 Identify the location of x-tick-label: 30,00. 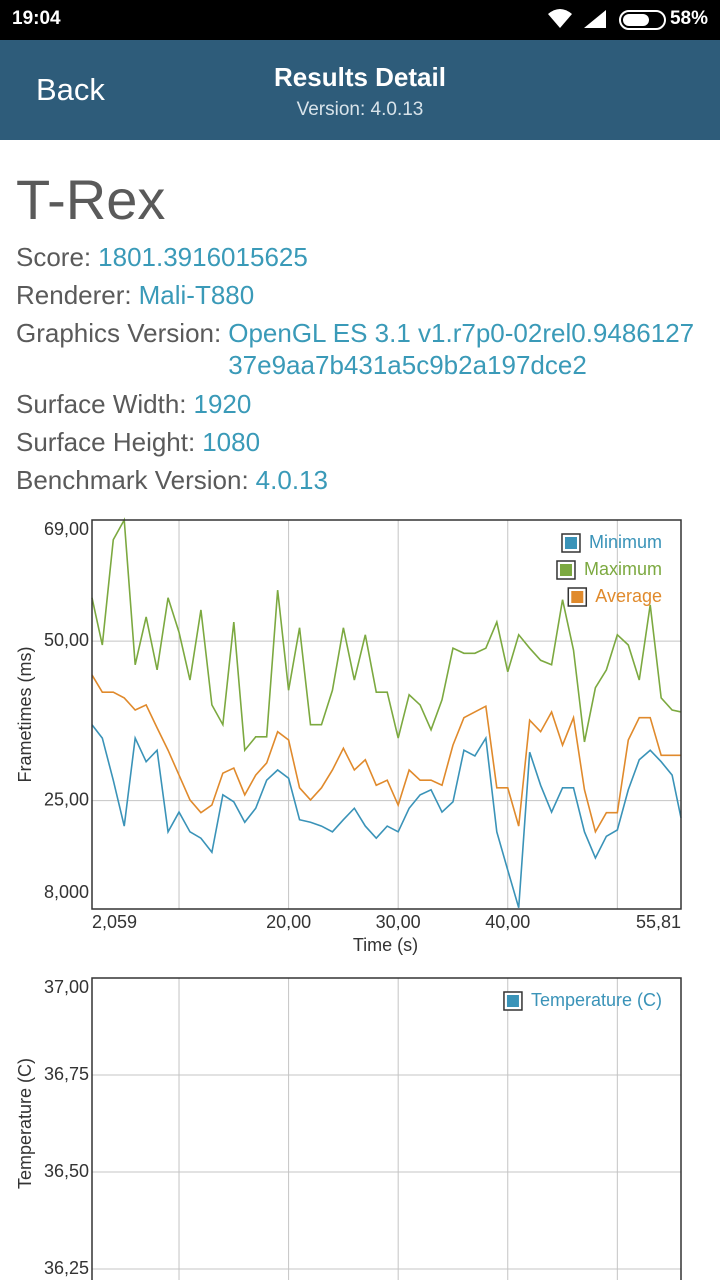
(398, 922).